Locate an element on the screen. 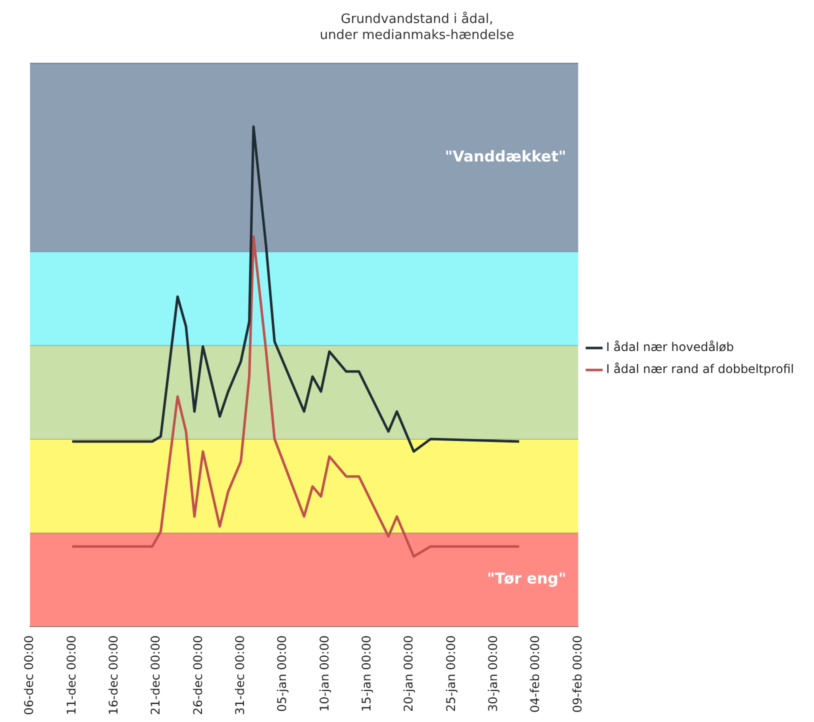  legend-label: I ådal nær hovedåløb is located at coordinates (670, 347).